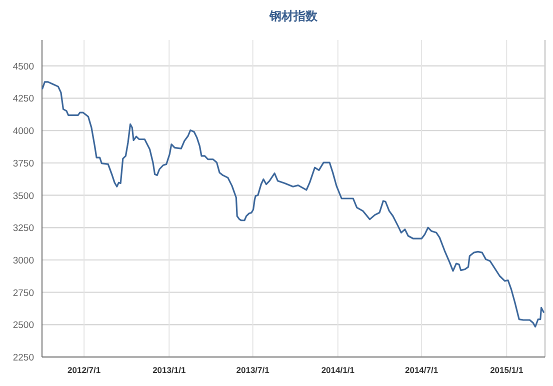 The height and width of the screenshot is (386, 553). I want to click on y-tick-label: 2250, so click(23, 358).